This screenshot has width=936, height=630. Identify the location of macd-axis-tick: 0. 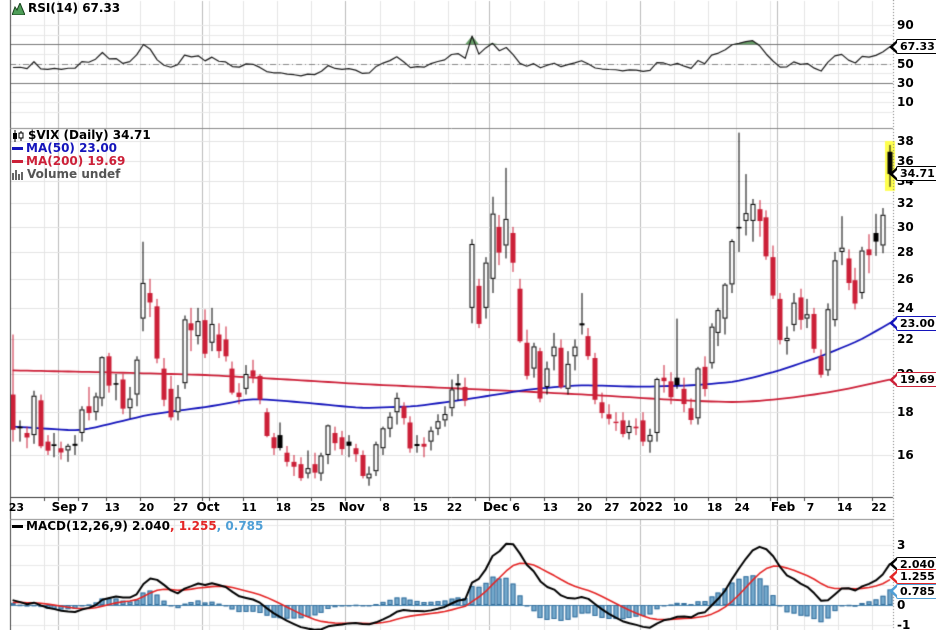
(901, 605).